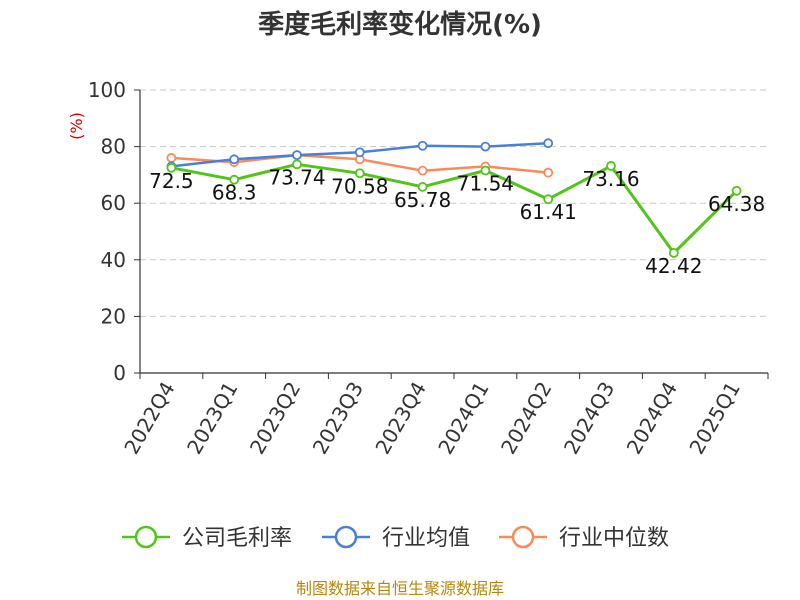  Describe the element at coordinates (548, 212) in the screenshot. I see `data-label-2024Q2: 61.41` at that location.